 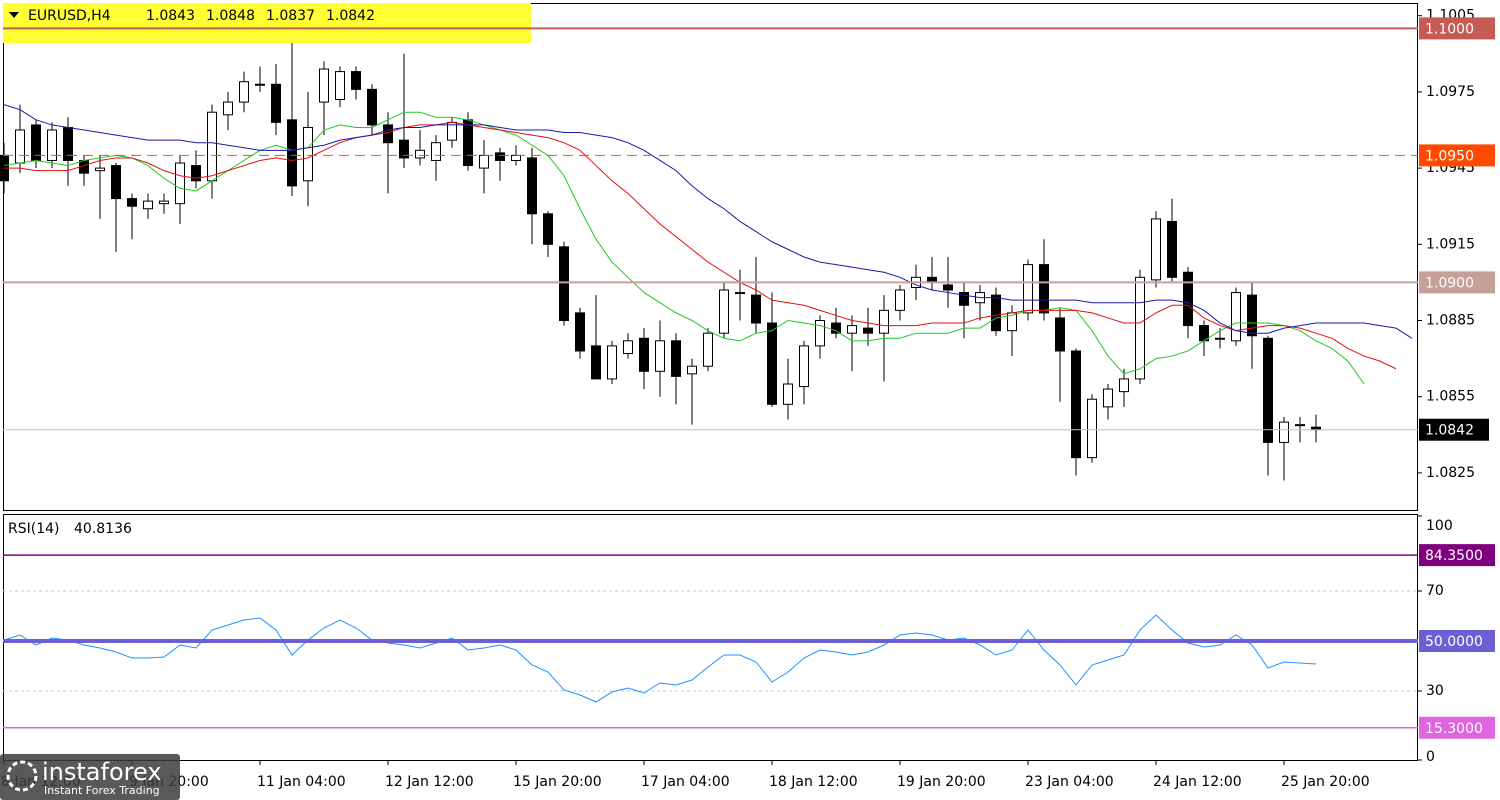 What do you see at coordinates (1450, 473) in the screenshot?
I see `y-tick-label: 1.0825` at bounding box center [1450, 473].